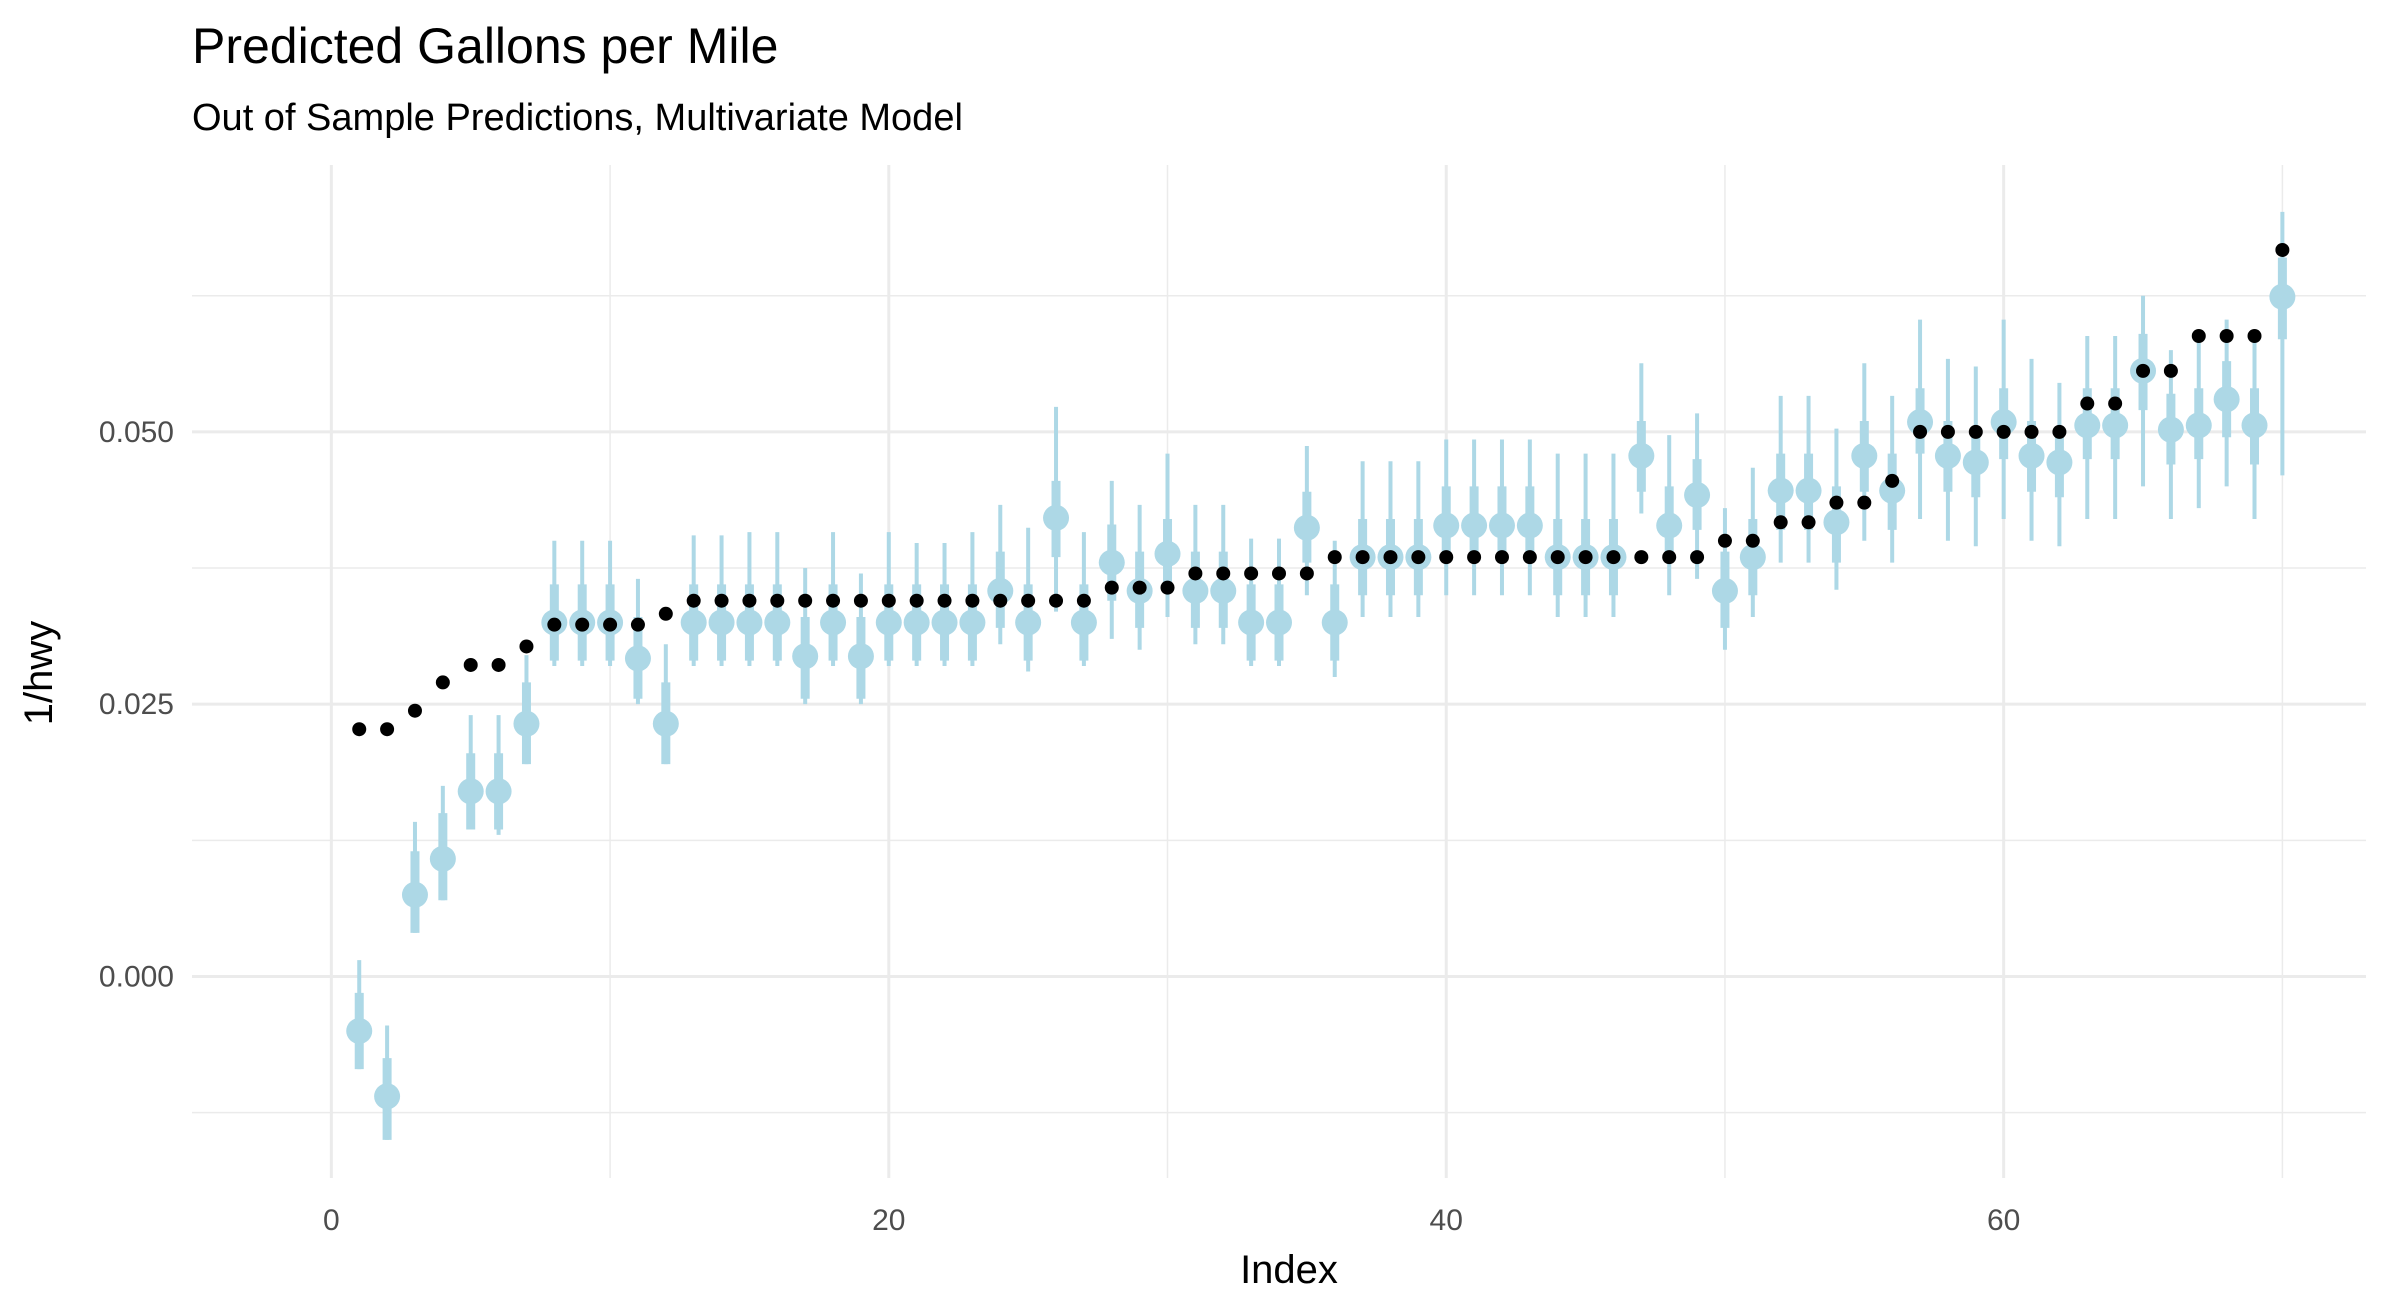 The width and height of the screenshot is (2406, 1312). Describe the element at coordinates (136, 432) in the screenshot. I see `y-tick-label: 0.050` at that location.